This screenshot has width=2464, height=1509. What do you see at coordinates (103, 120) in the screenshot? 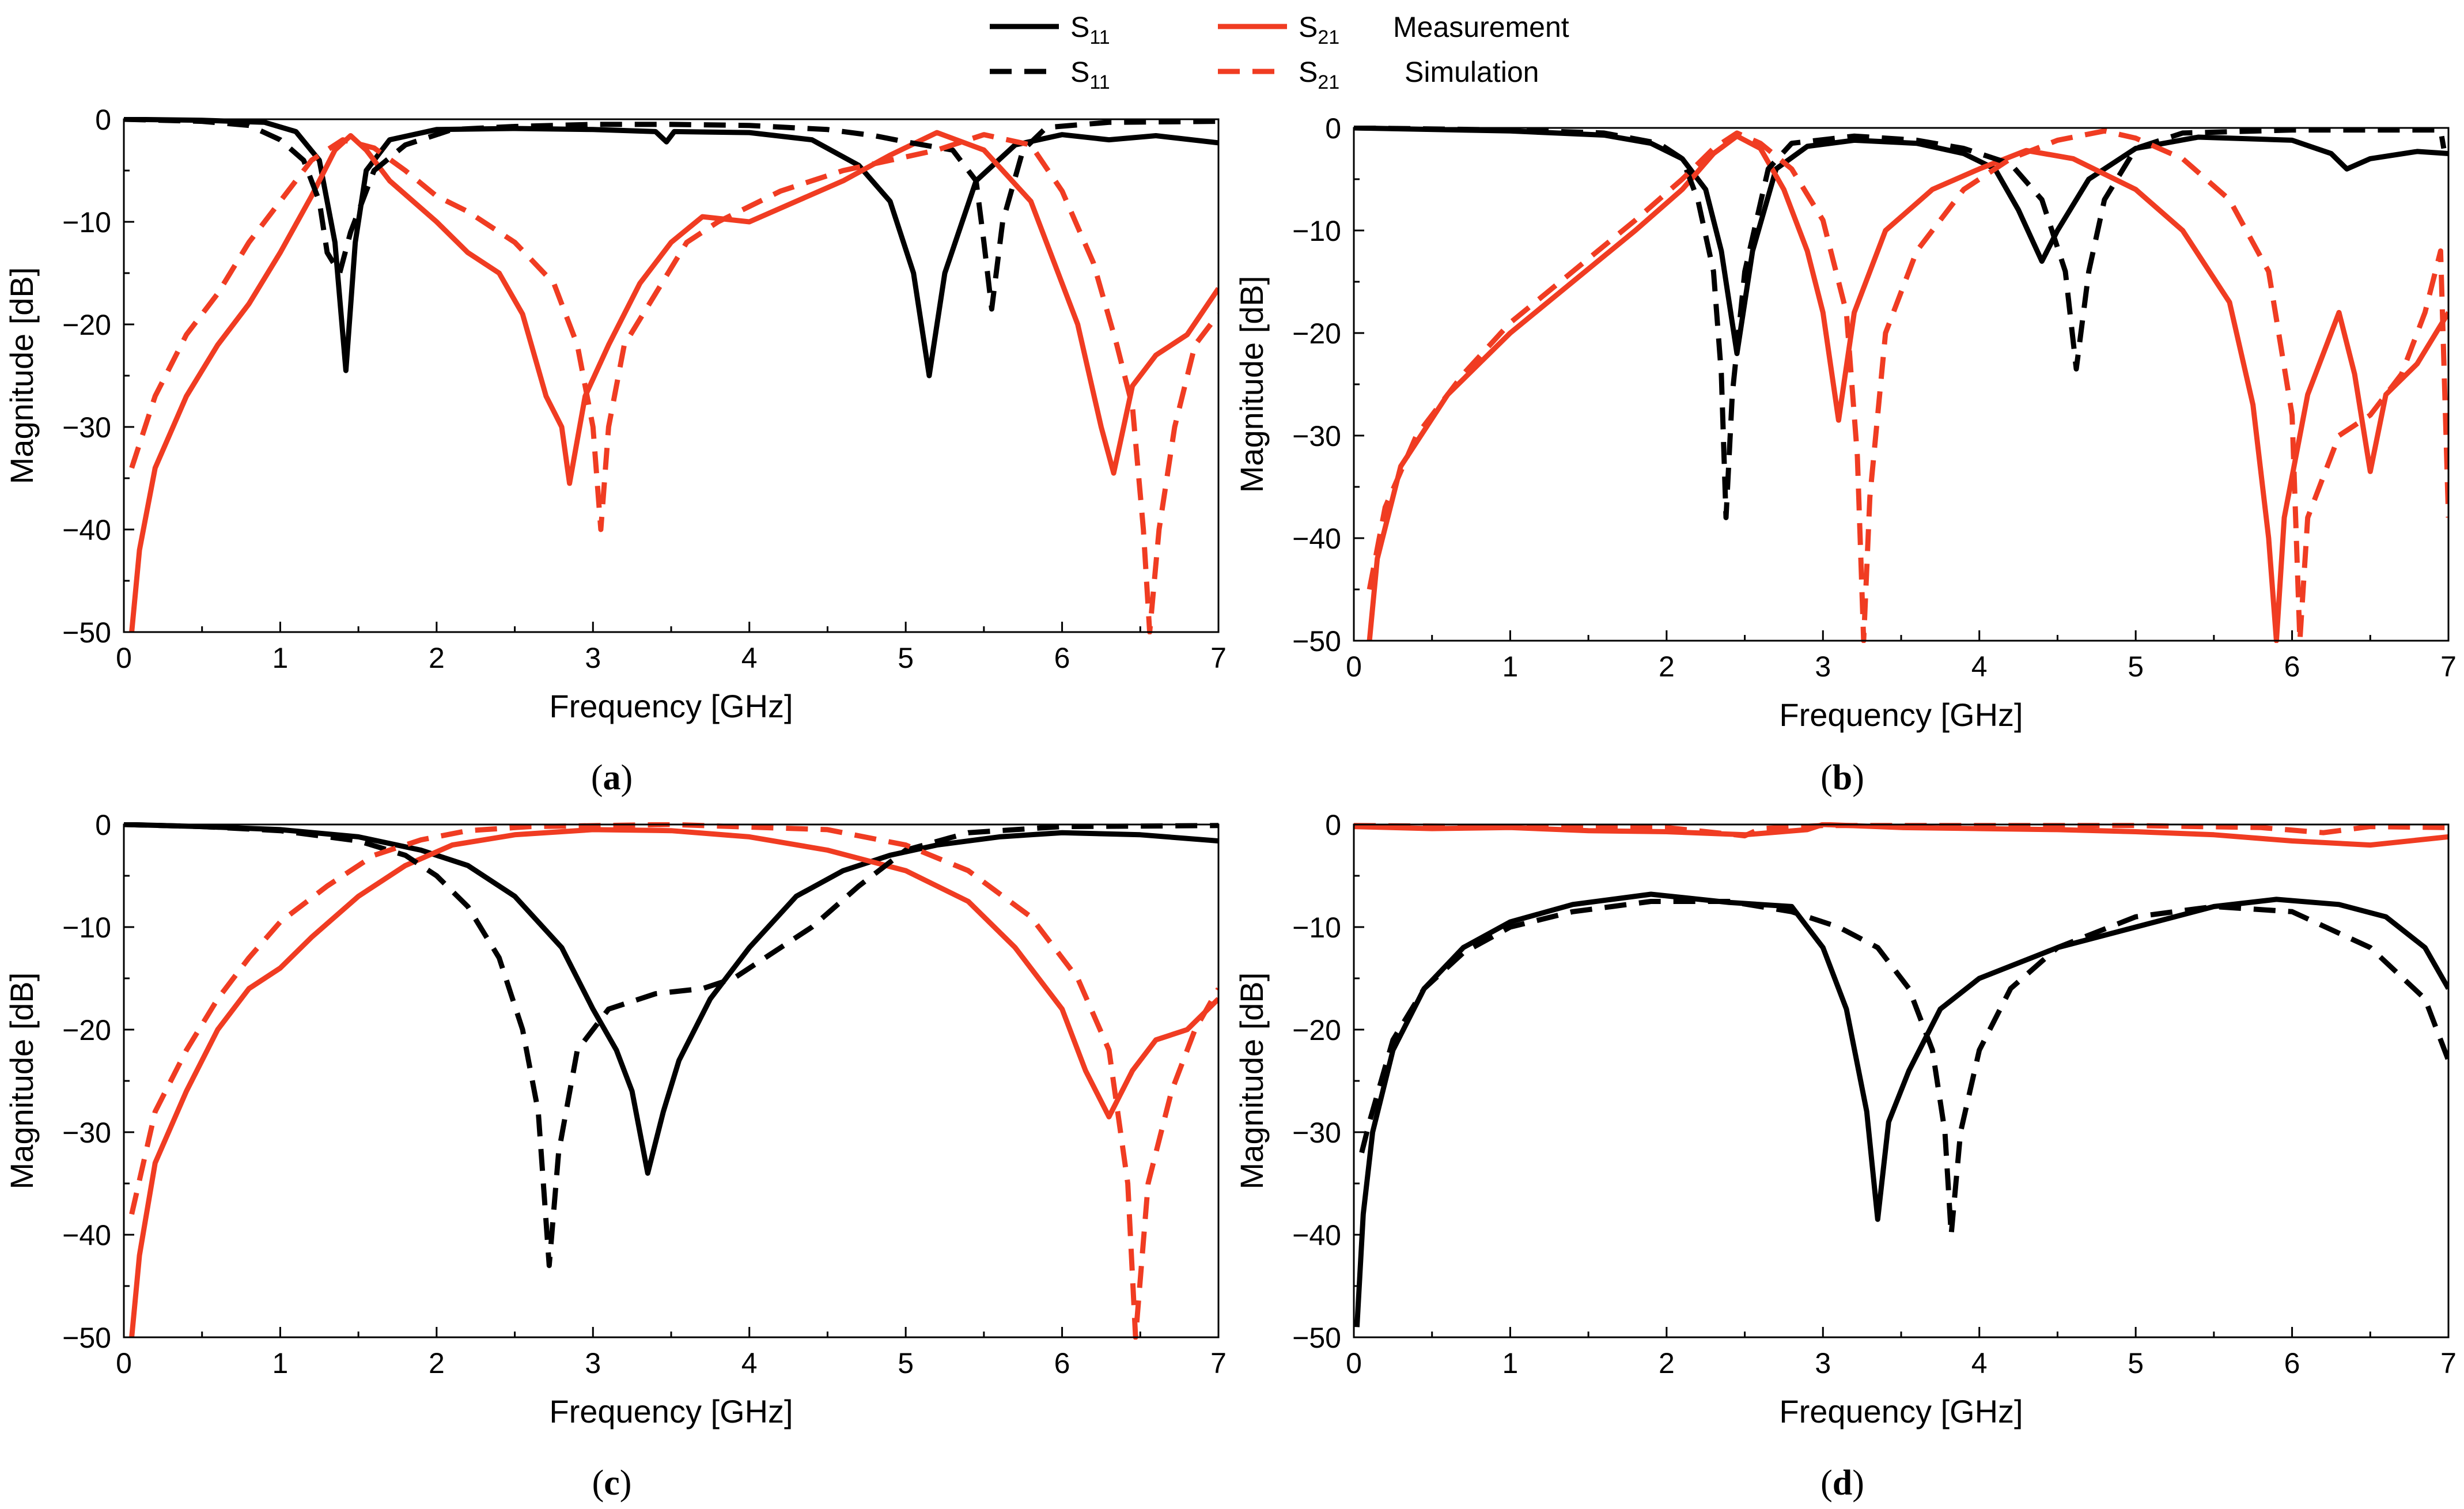
I see `y-tick-label-a: 0` at bounding box center [103, 120].